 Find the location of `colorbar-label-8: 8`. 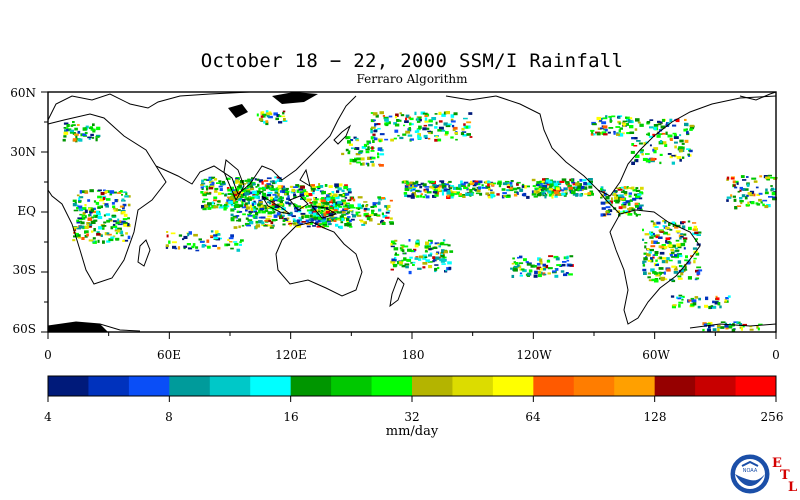

colorbar-label-8: 8 is located at coordinates (169, 417).